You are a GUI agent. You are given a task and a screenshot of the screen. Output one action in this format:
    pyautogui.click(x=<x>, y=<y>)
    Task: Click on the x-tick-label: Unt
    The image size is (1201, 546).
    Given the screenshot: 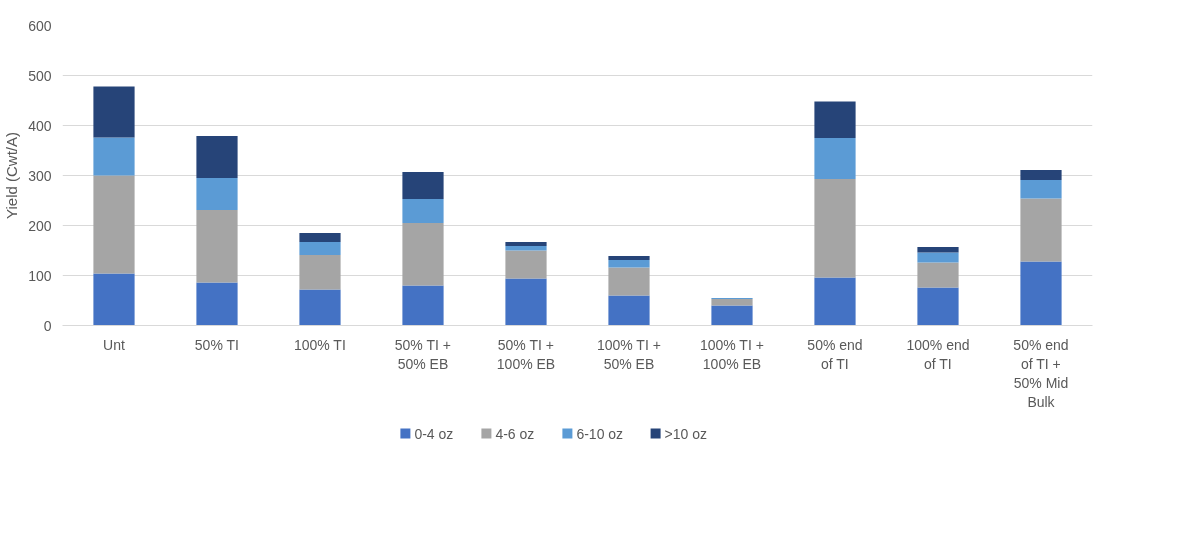 What is the action you would take?
    pyautogui.click(x=114, y=344)
    